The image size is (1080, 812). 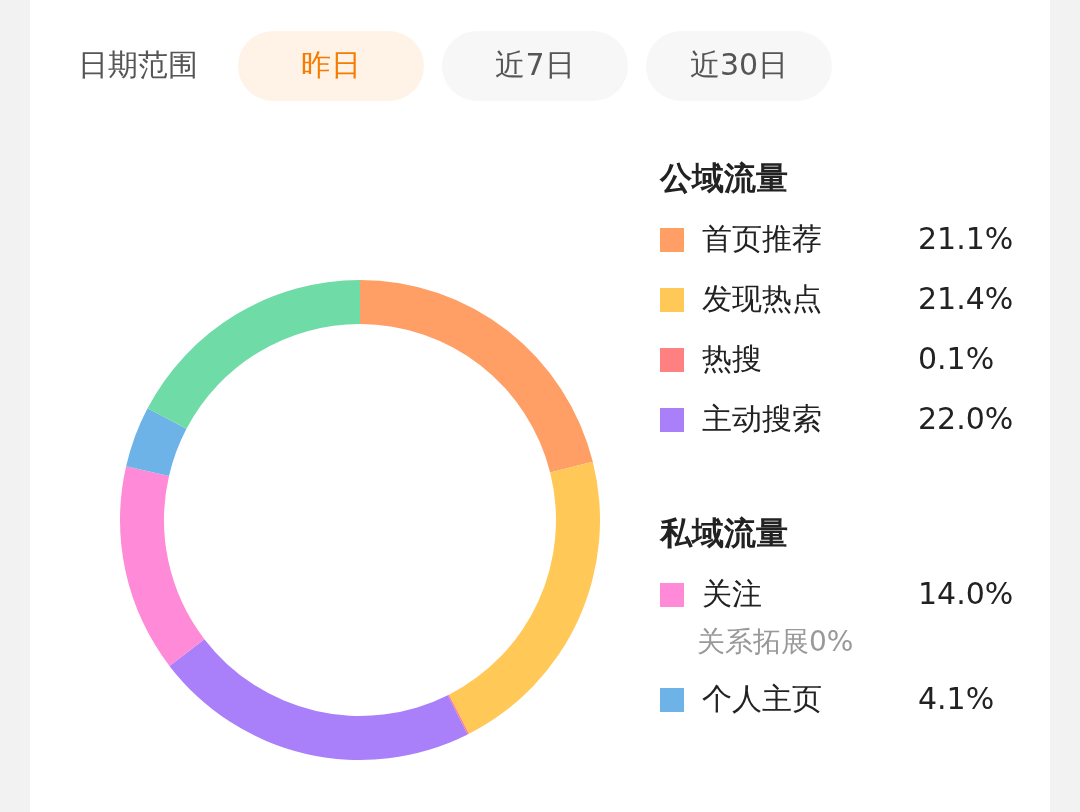 I want to click on legend-label: 热搜, so click(x=732, y=358).